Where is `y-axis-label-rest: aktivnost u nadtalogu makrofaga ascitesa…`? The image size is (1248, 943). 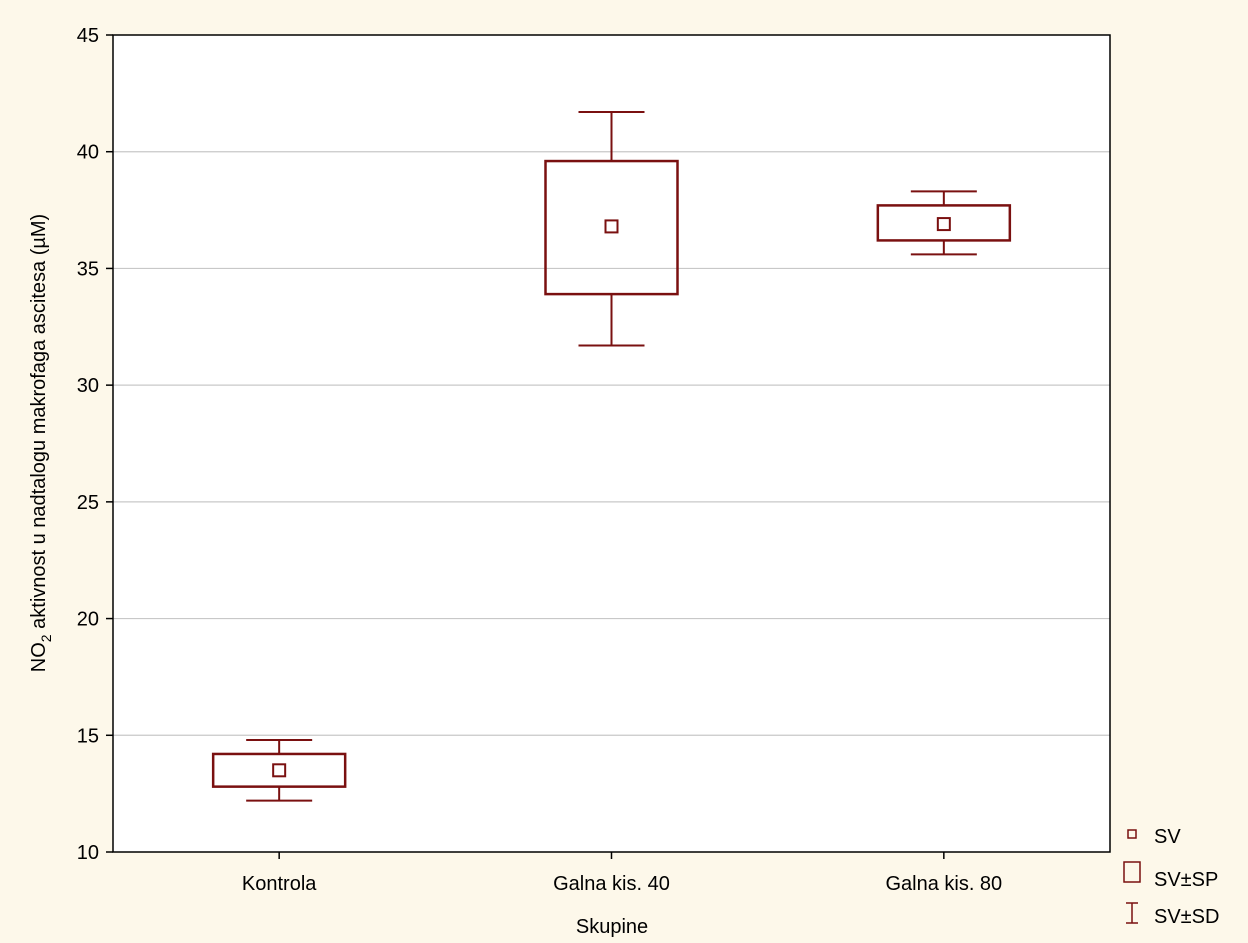
y-axis-label-rest: aktivnost u nadtalogu makrofaga ascitesa… is located at coordinates (39, 424).